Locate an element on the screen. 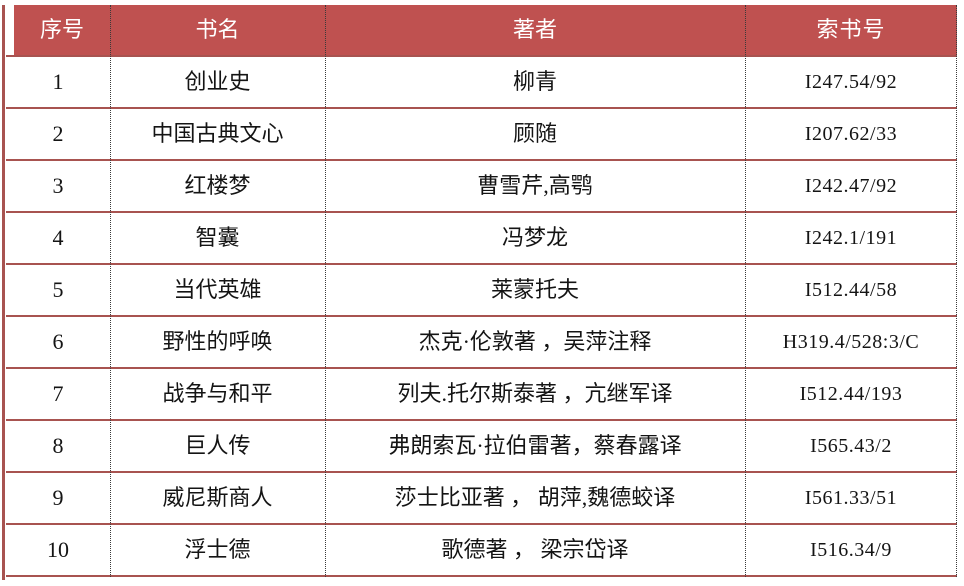 This screenshot has width=964, height=586. table-row: 10 浮士德 歌德著 ， 梁宗岱译 I516.34/9 is located at coordinates (481, 551).